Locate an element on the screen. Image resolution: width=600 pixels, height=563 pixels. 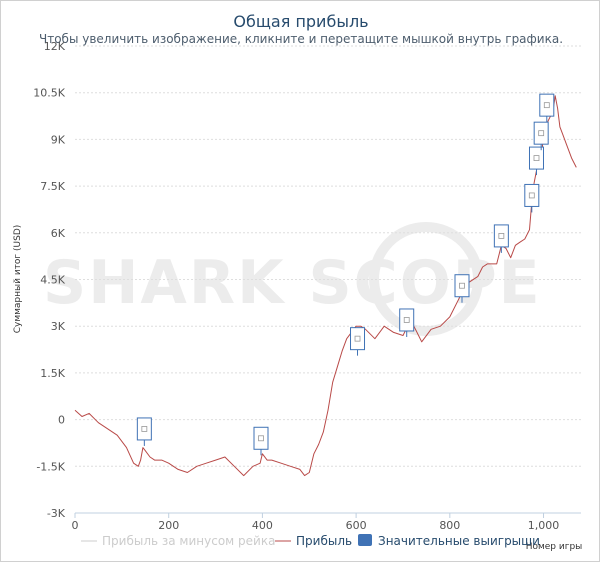
x-axis-title: Номер игры is located at coordinates (554, 547).